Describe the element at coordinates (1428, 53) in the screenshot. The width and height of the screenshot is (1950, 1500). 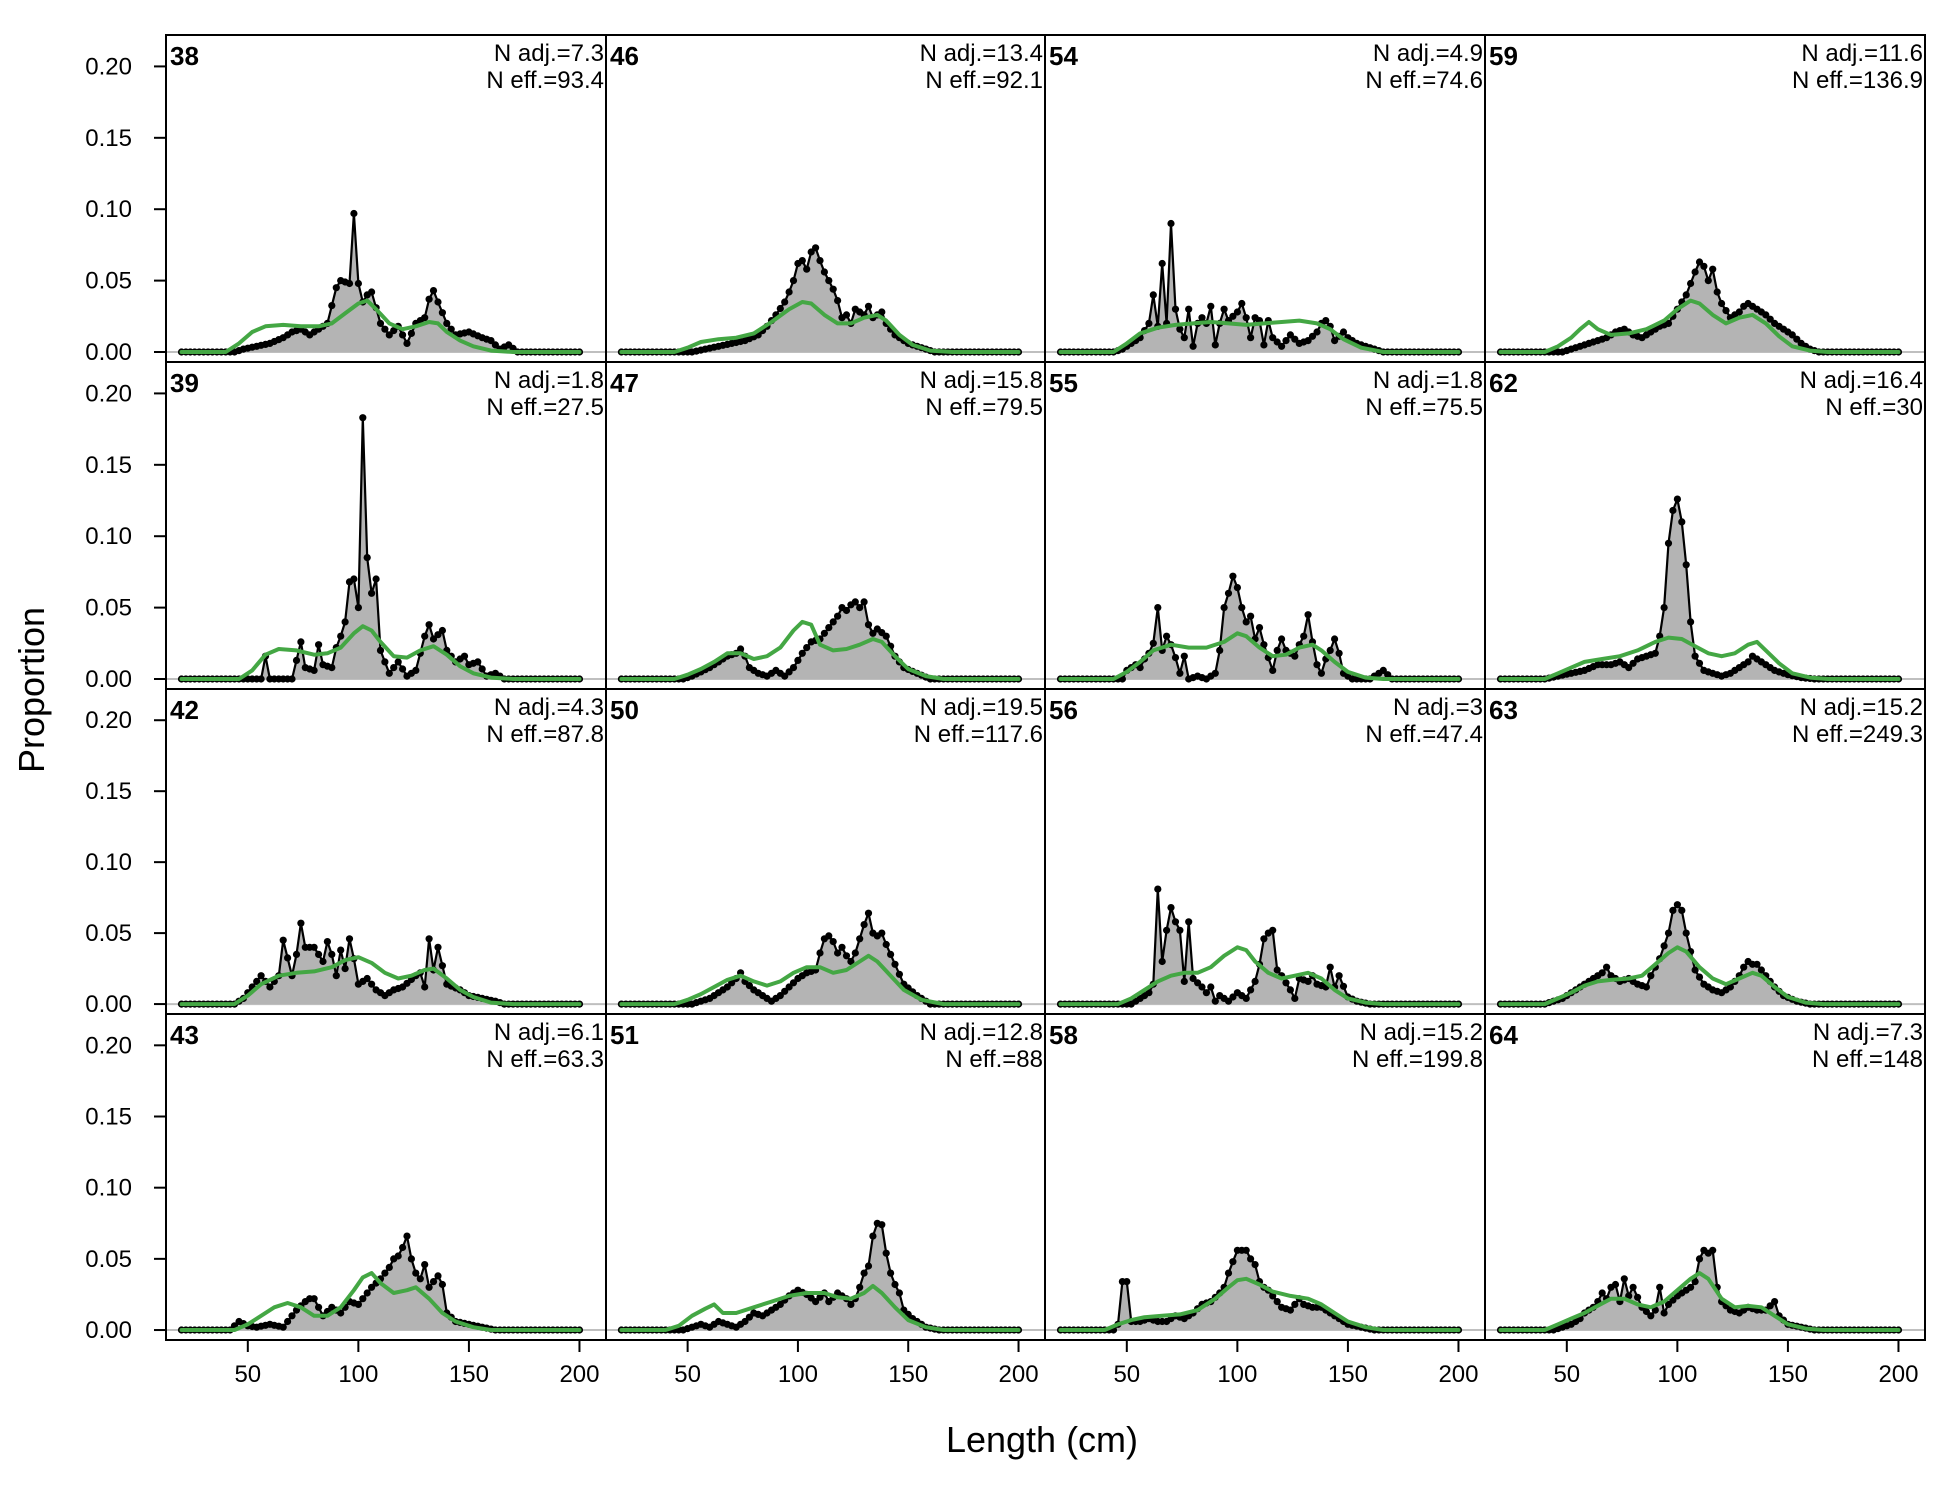
I see `n-adj-label: N adj.=4.9` at that location.